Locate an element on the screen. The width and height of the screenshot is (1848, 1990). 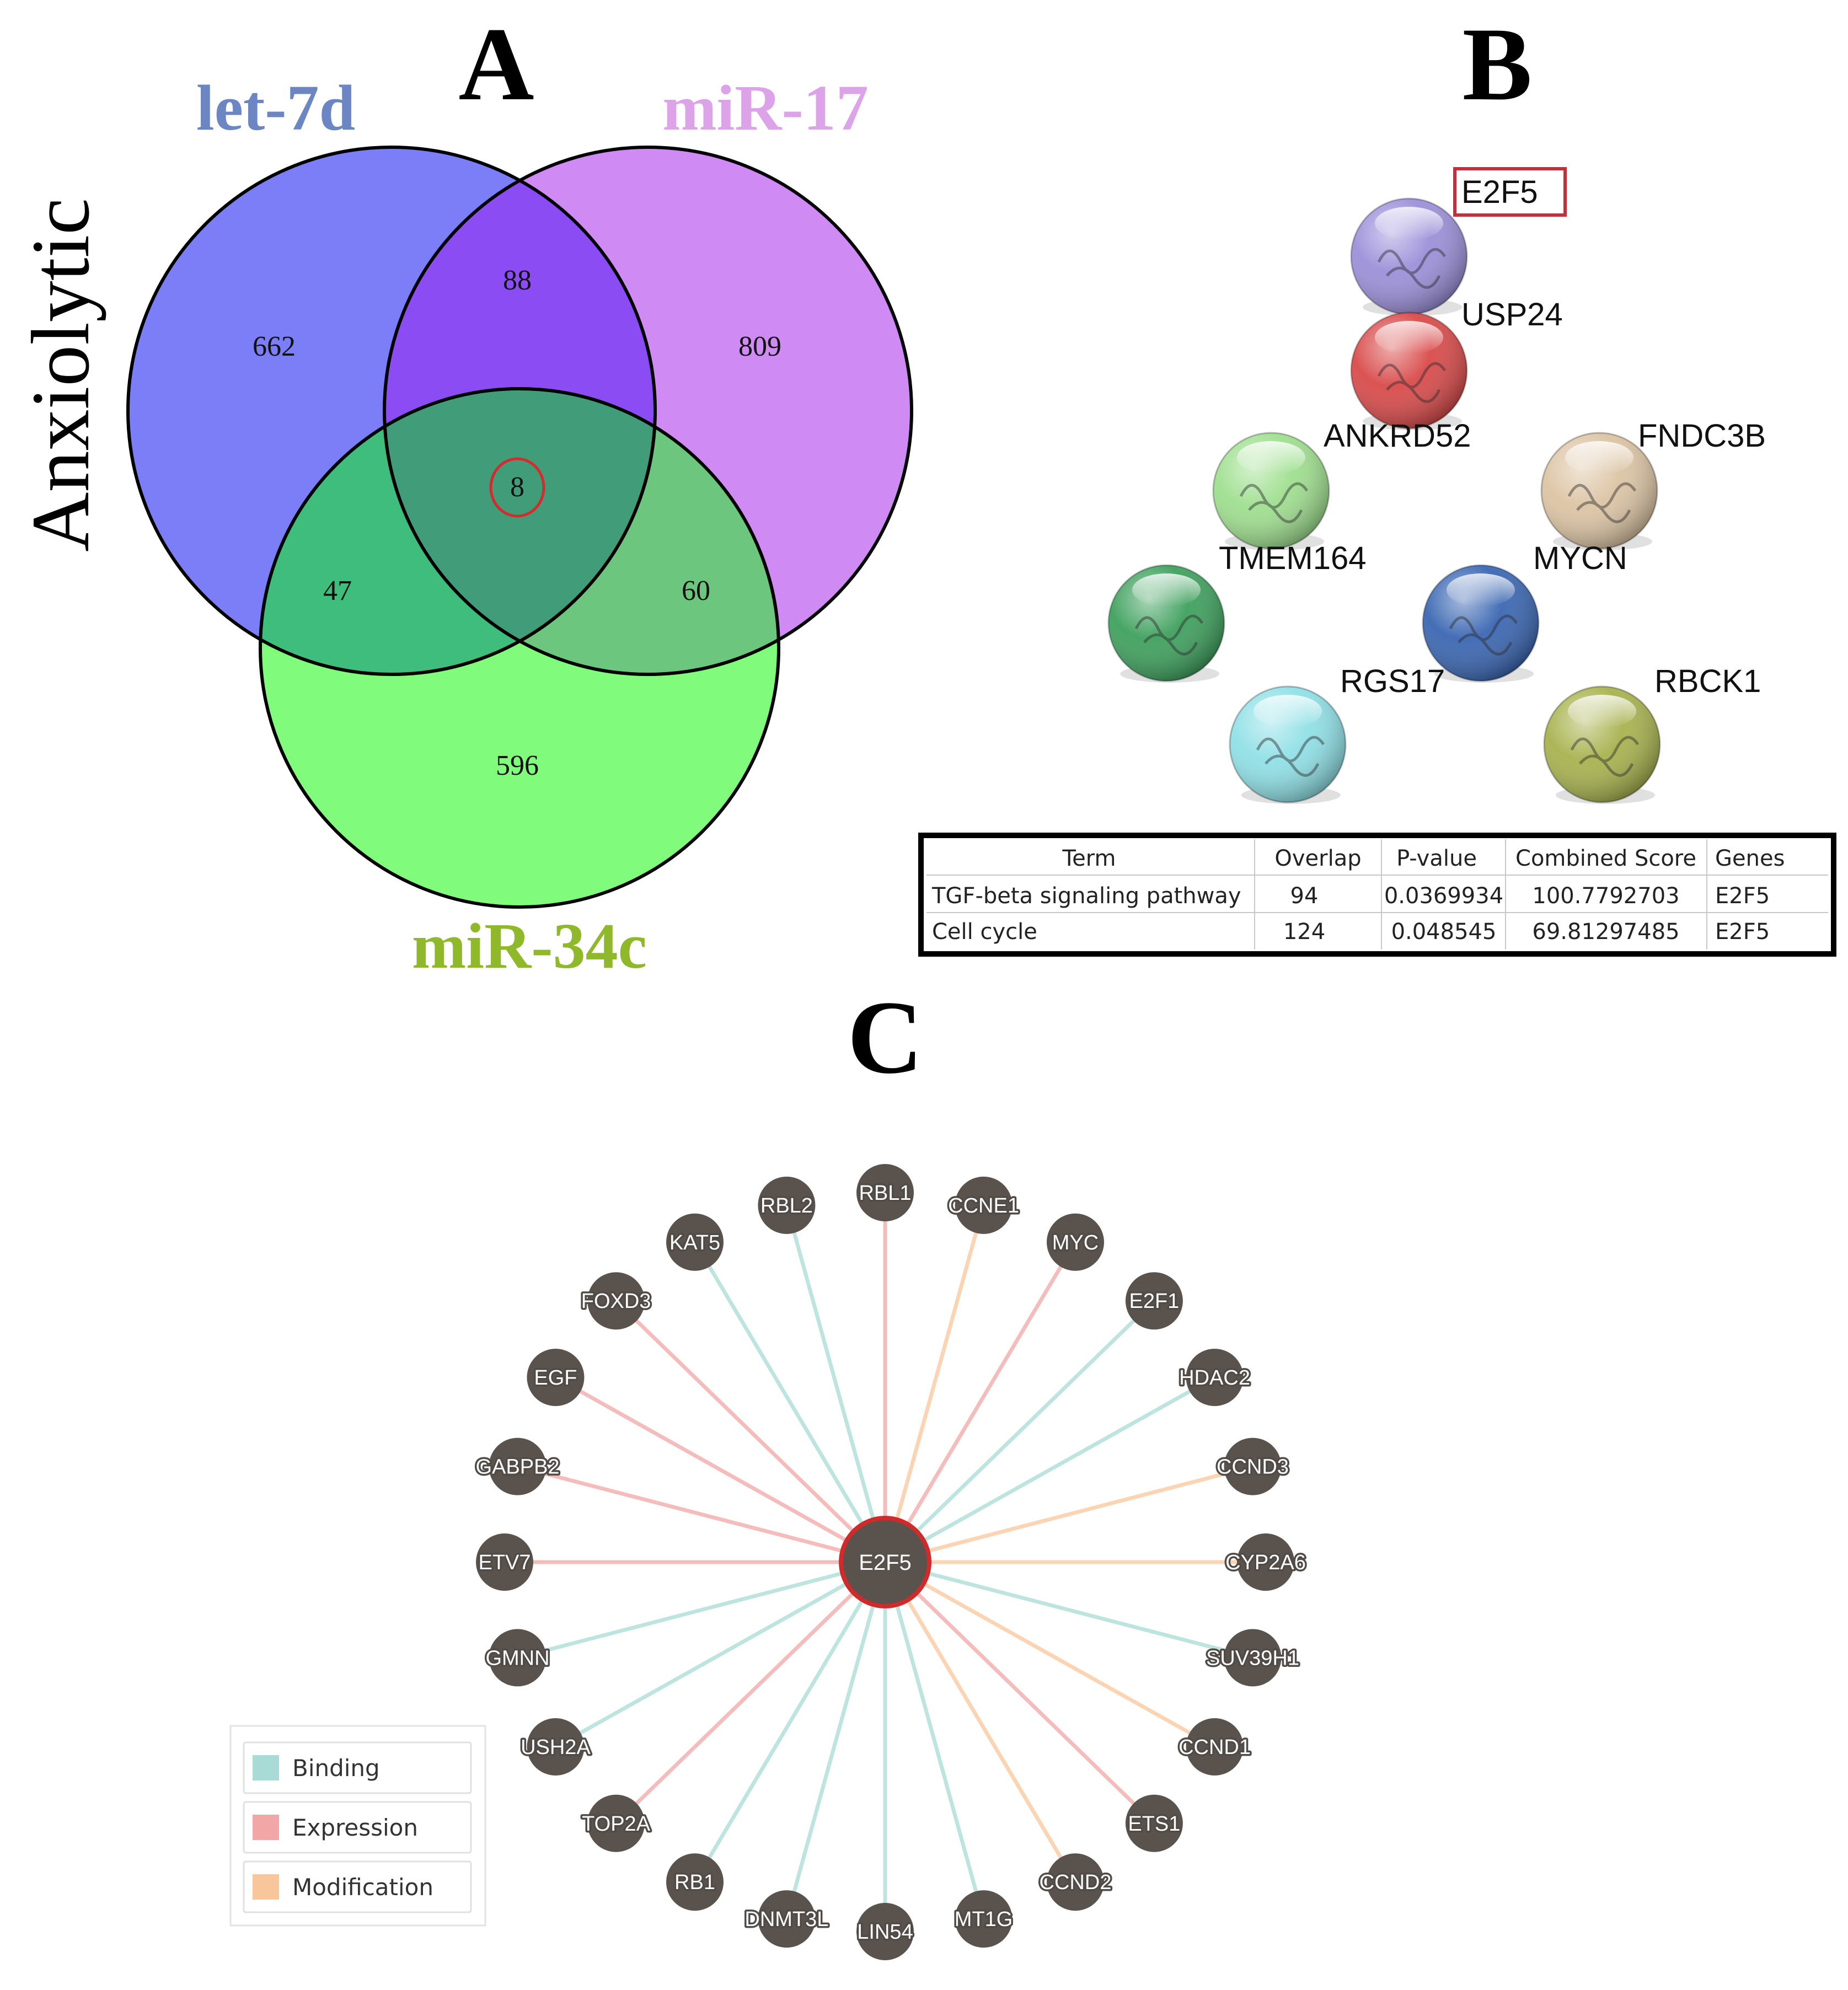
edge-egf is located at coordinates (720, 1470).